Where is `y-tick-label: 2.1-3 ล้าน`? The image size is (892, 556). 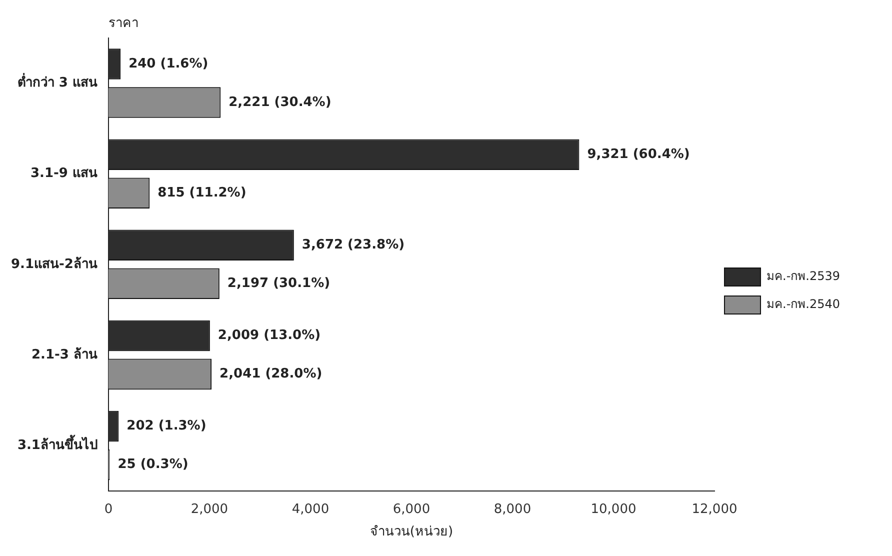 y-tick-label: 2.1-3 ล้าน is located at coordinates (64, 354).